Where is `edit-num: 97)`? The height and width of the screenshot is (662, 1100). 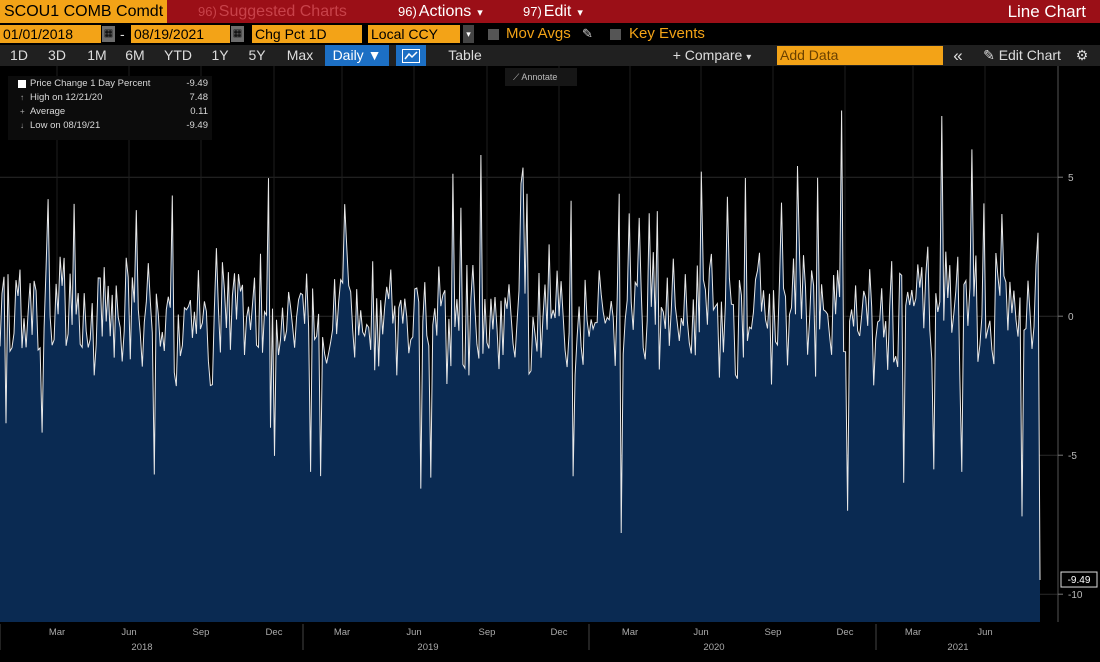
edit-num: 97) is located at coordinates (532, 11).